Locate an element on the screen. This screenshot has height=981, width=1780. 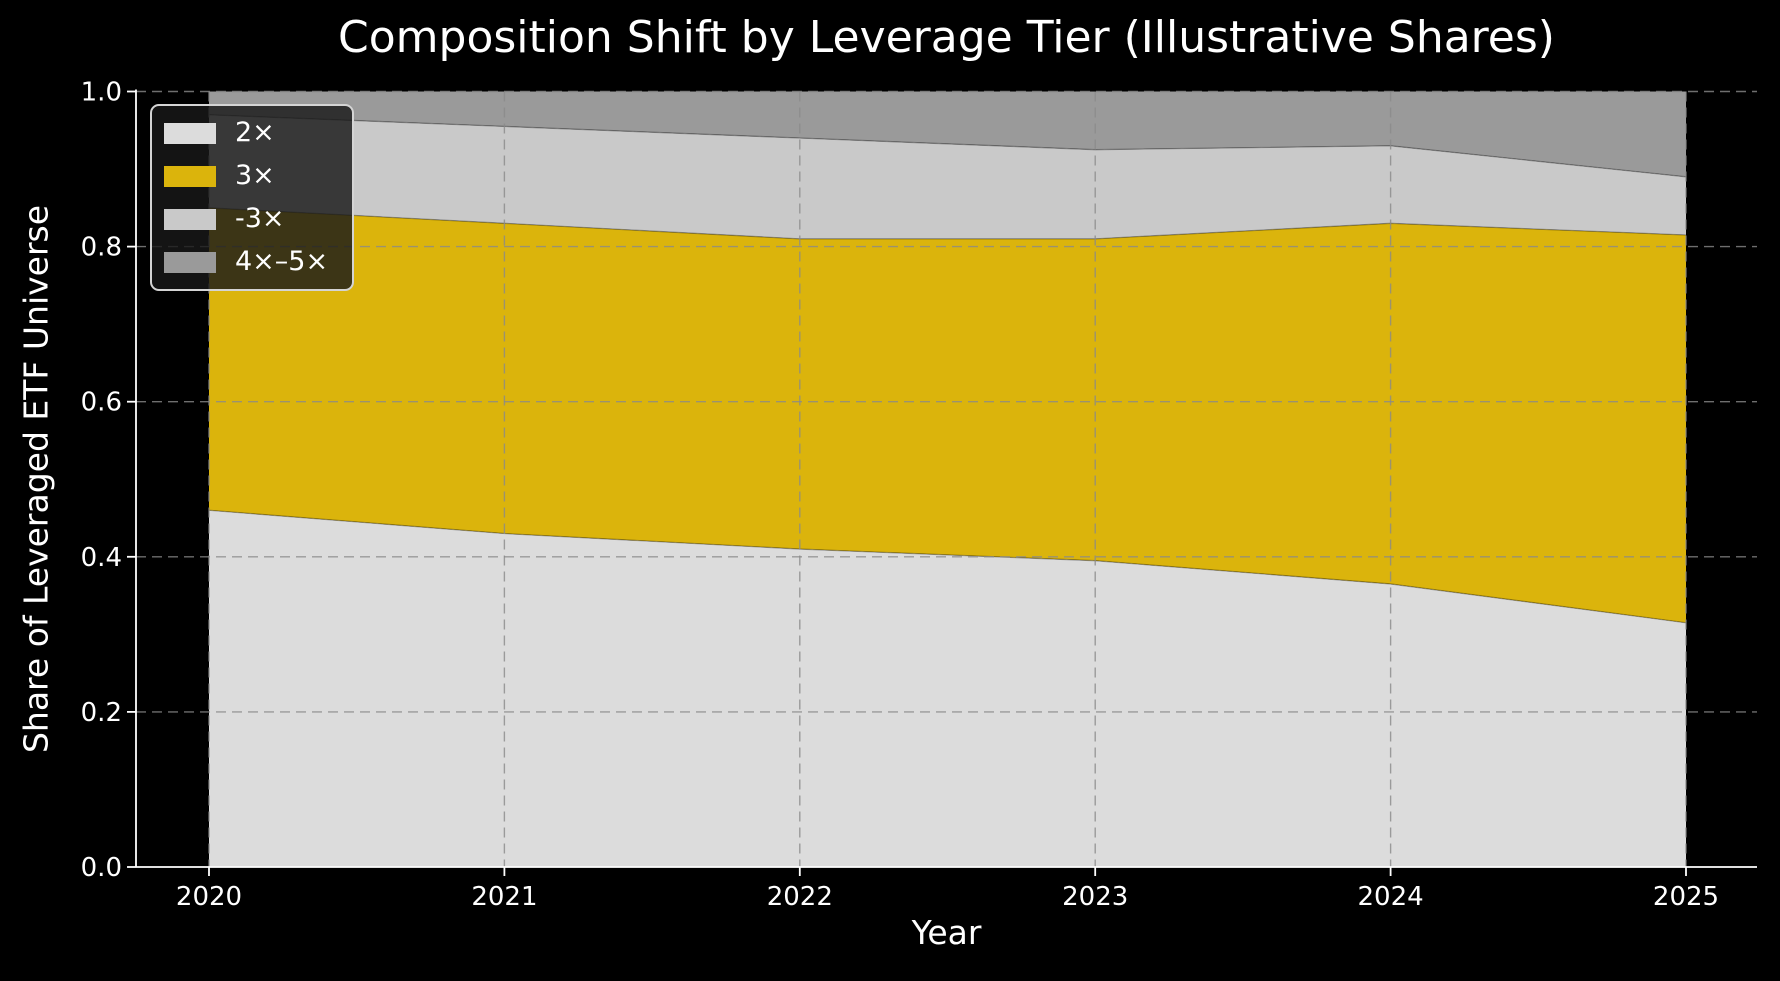
legend-label: -3× is located at coordinates (260, 218).